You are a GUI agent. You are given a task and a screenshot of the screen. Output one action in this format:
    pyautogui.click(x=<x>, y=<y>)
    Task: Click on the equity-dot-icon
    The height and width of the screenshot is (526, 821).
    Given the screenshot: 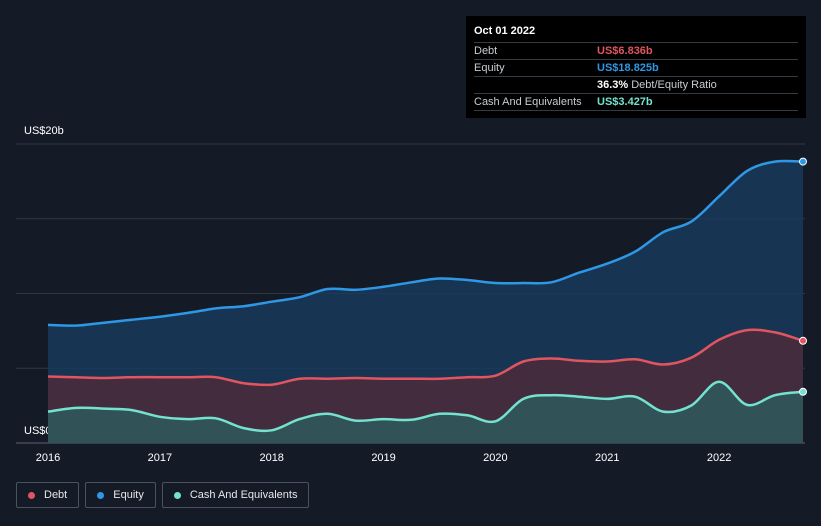 What is the action you would take?
    pyautogui.click(x=101, y=495)
    